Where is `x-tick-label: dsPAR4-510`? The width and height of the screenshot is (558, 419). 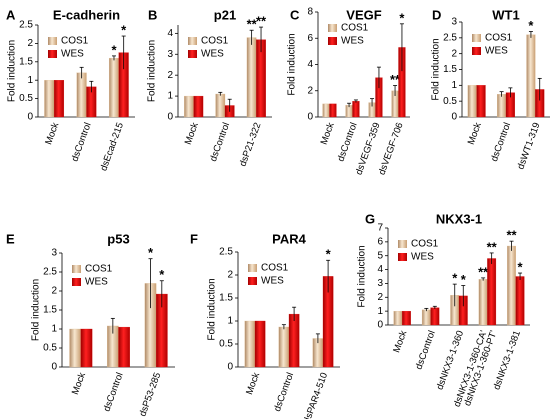 x-tick-label: dsPAR4-510 is located at coordinates (316, 395).